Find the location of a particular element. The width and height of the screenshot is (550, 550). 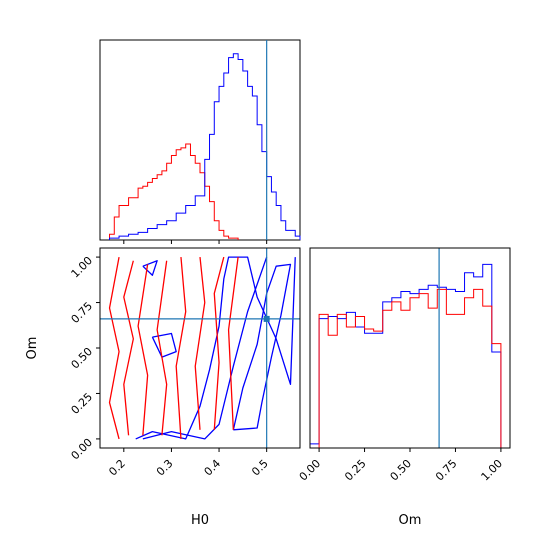

om-ytick-label-1: 0.25 is located at coordinates (82, 403).